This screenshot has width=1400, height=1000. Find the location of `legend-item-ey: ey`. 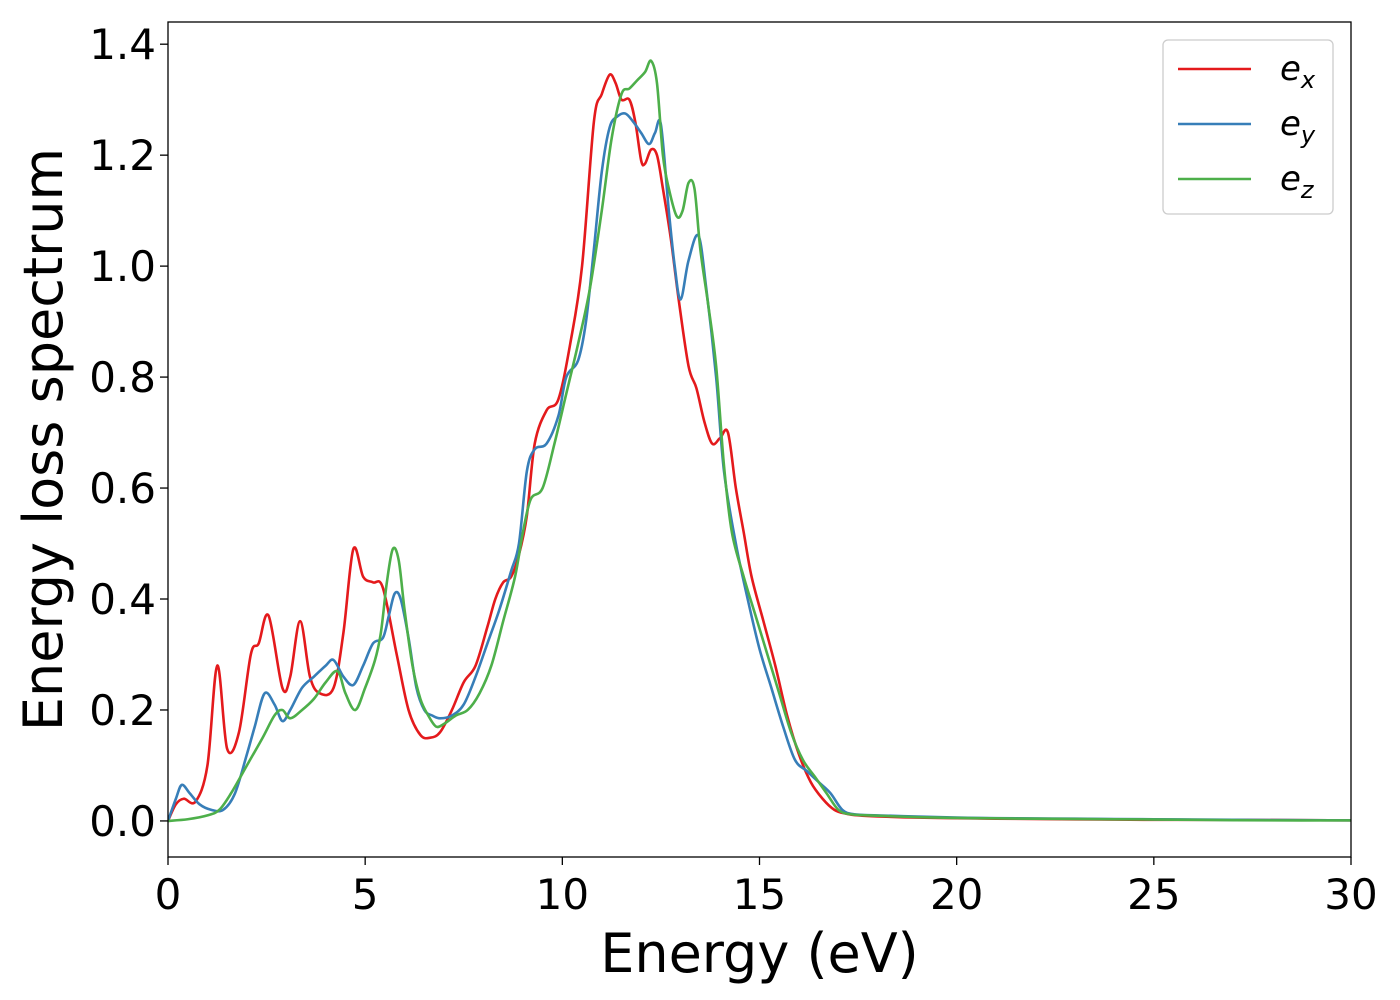

legend-item-ey: ey is located at coordinates (1247, 126).